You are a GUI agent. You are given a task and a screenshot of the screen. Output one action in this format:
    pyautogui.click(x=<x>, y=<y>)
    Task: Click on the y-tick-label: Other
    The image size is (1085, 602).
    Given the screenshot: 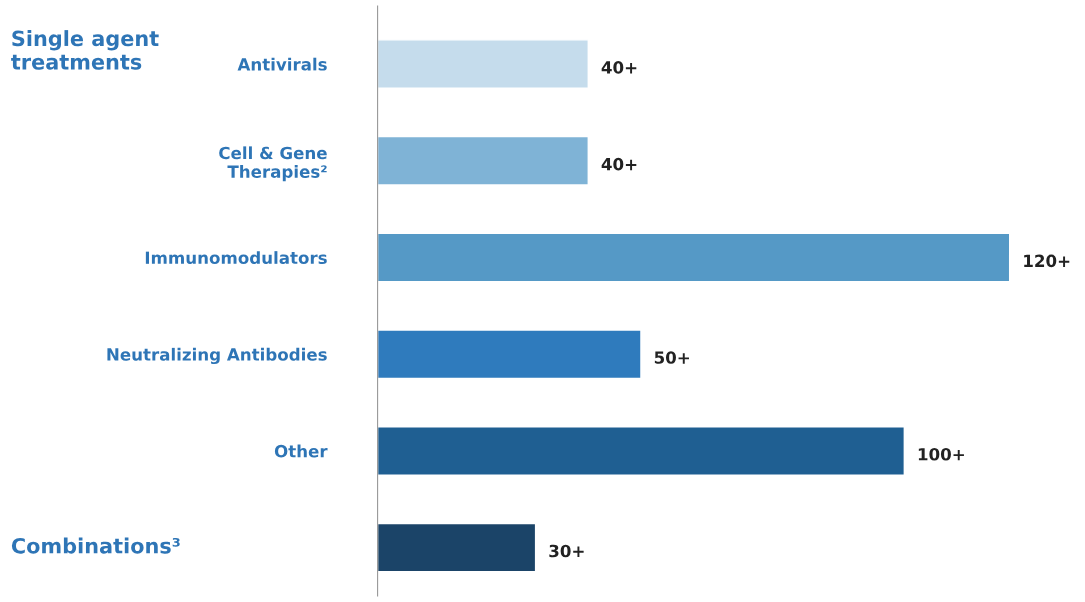 What is the action you would take?
    pyautogui.click(x=301, y=451)
    